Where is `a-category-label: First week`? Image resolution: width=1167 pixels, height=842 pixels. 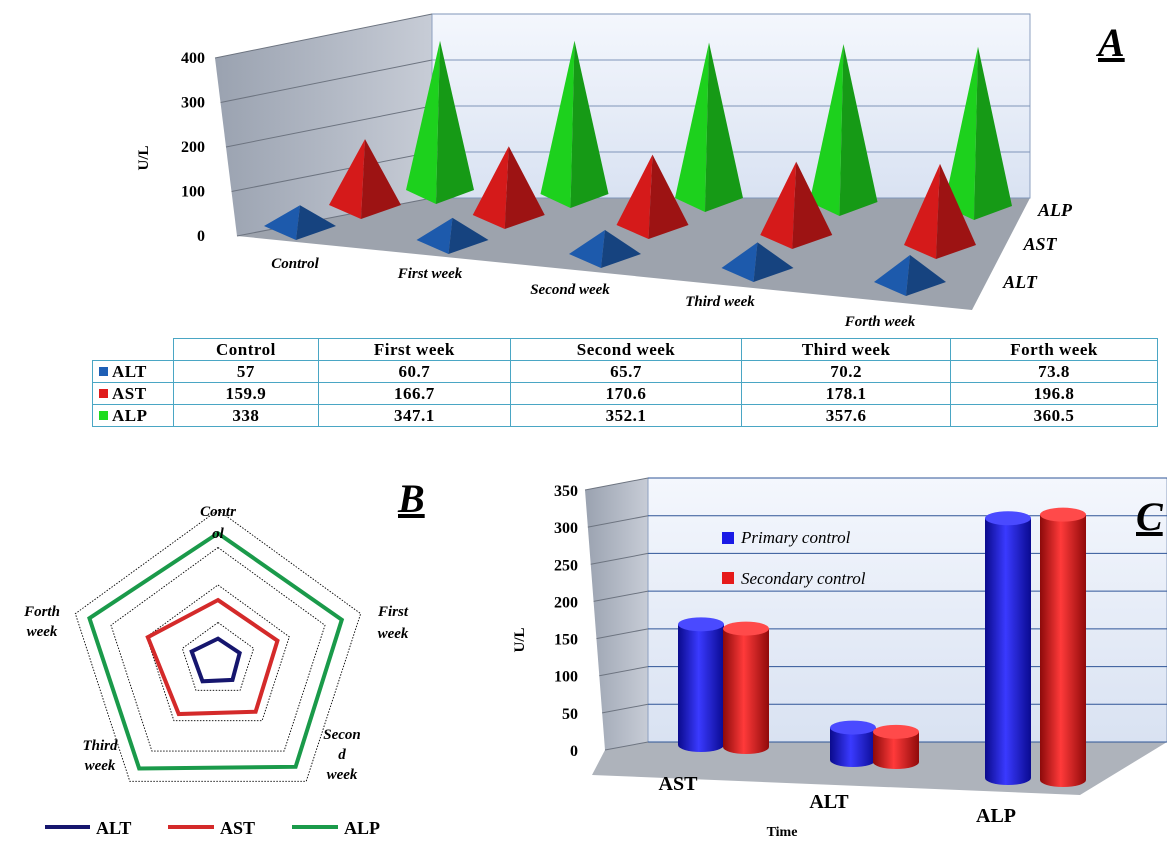 a-category-label: First week is located at coordinates (430, 274).